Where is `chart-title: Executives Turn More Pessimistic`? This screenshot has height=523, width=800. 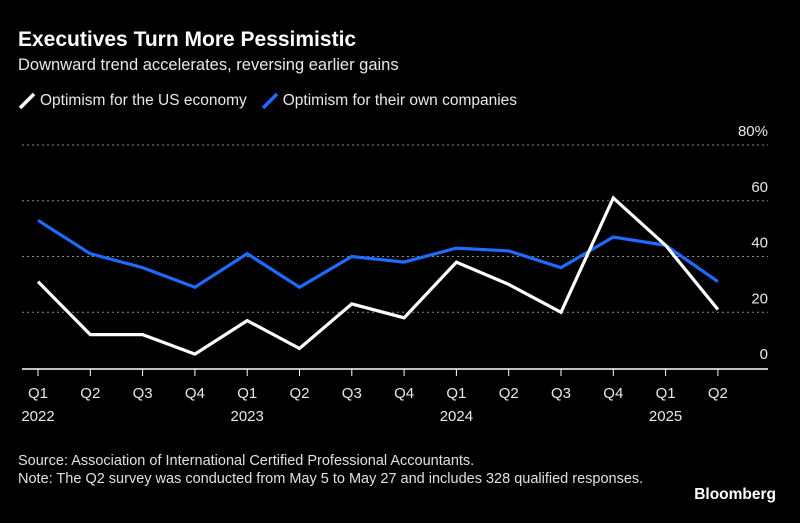
chart-title: Executives Turn More Pessimistic is located at coordinates (187, 39).